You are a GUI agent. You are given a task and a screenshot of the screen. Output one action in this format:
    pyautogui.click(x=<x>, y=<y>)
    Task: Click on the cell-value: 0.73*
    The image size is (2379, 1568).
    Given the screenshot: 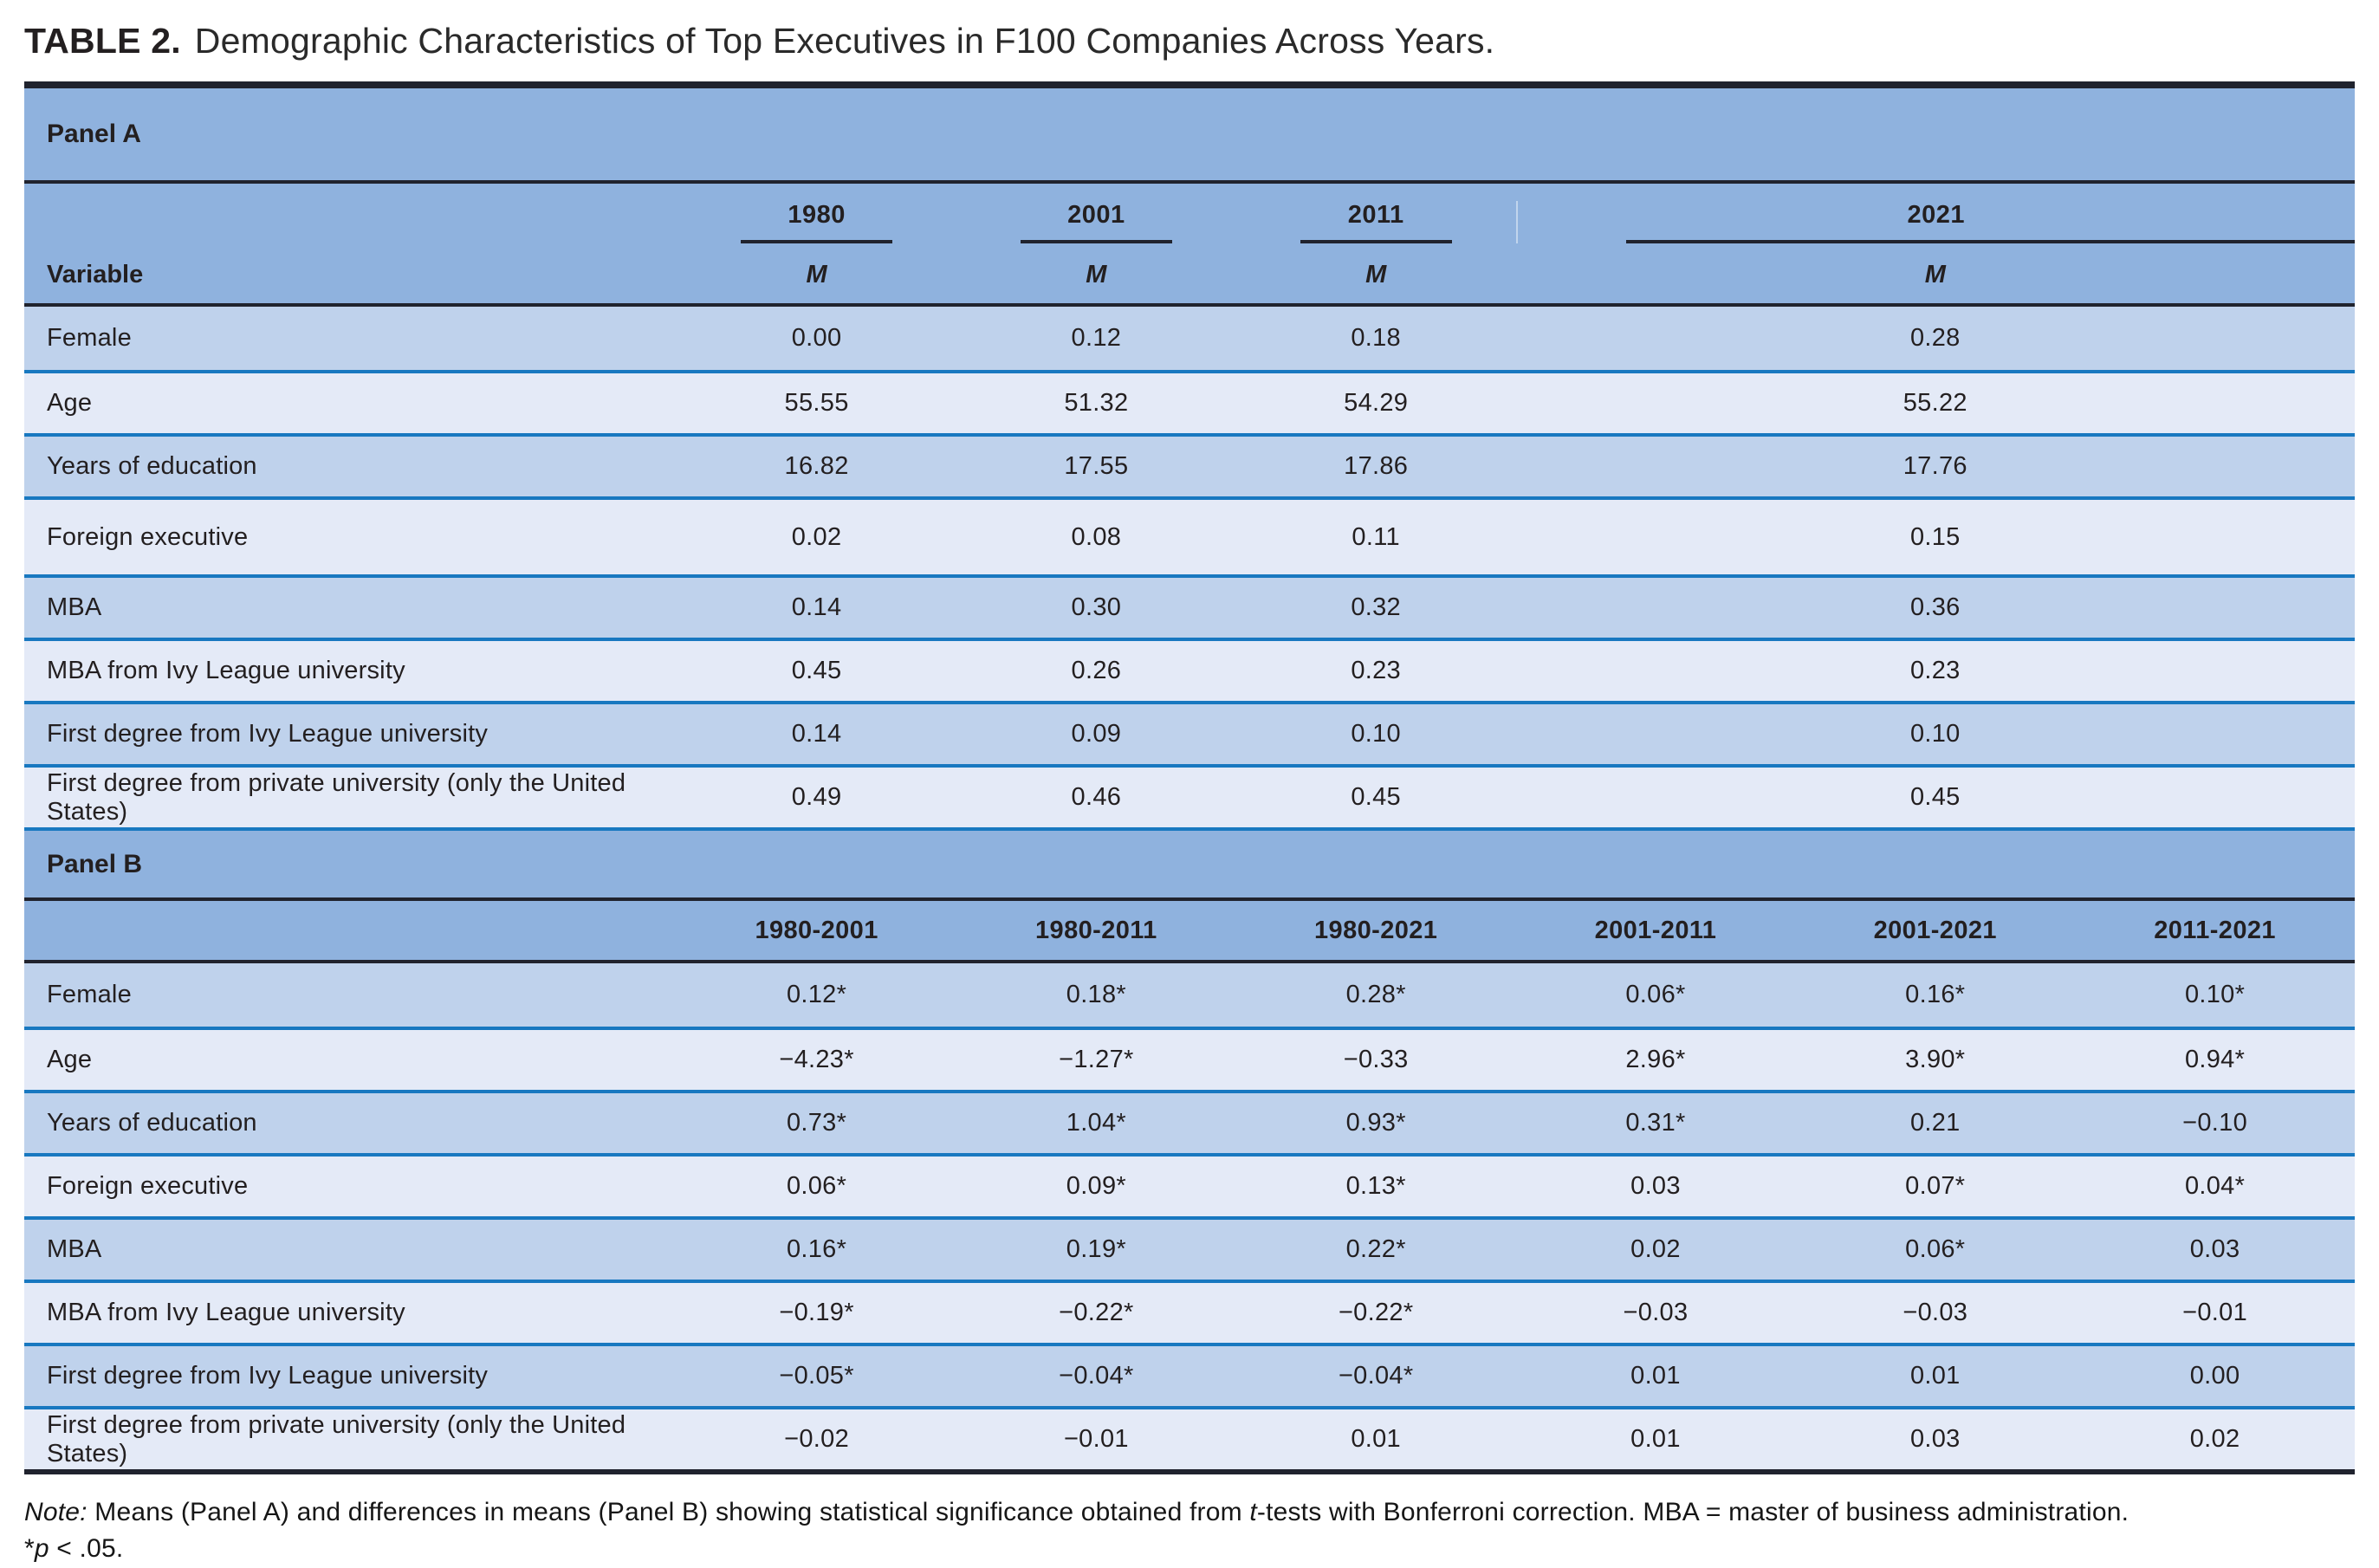 What is the action you would take?
    pyautogui.click(x=816, y=1123)
    